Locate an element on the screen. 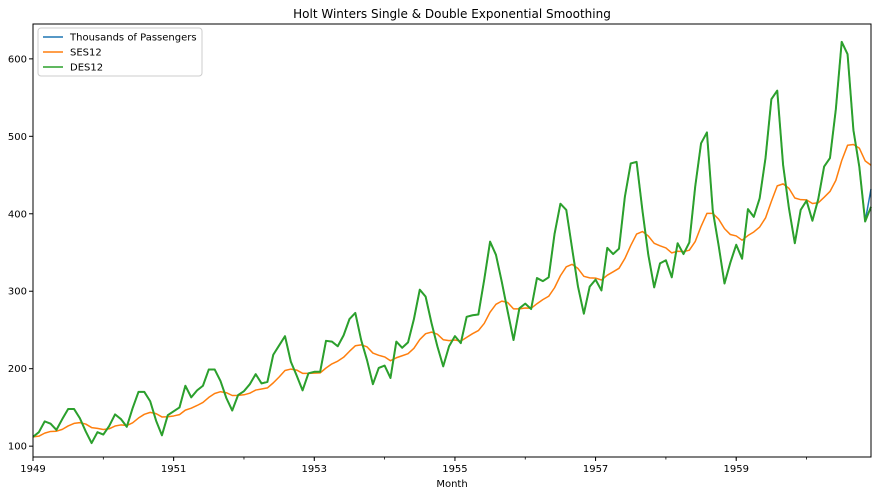 This screenshot has width=877, height=496. legend-label-3: DES12 is located at coordinates (86, 68).